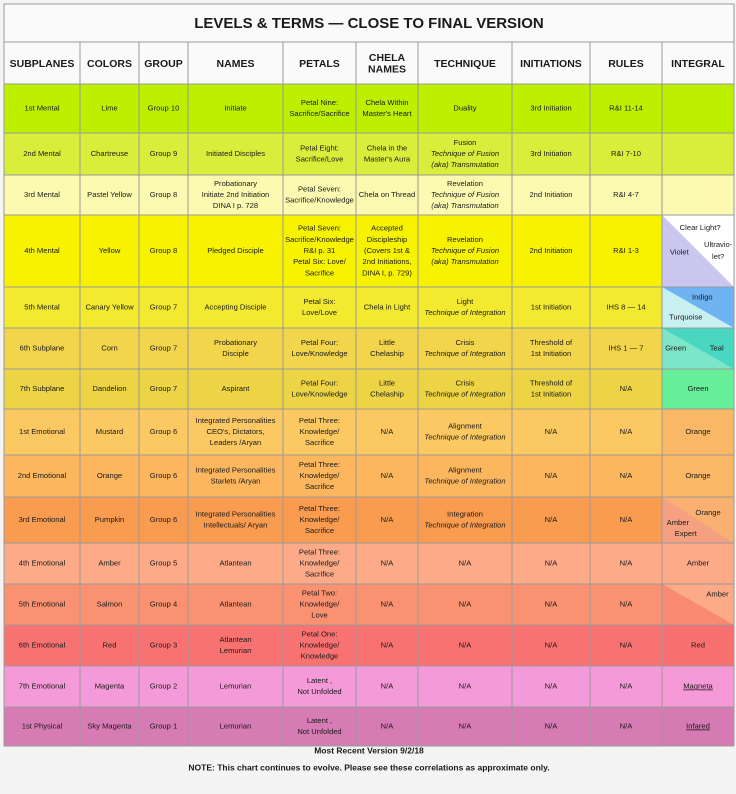  What do you see at coordinates (626, 108) in the screenshot?
I see `rules-text: R&I 11-14` at bounding box center [626, 108].